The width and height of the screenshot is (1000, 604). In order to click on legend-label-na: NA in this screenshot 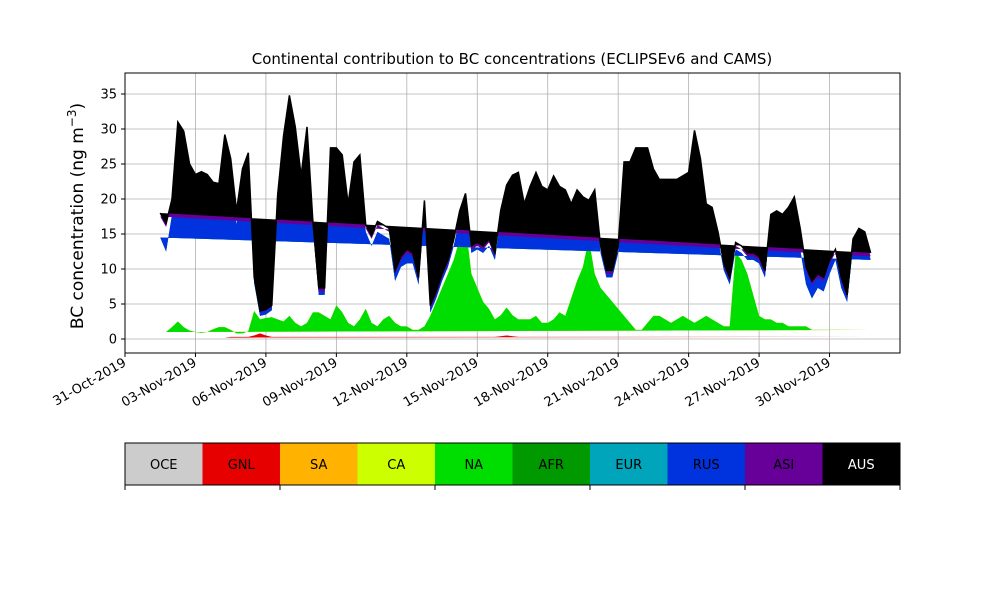, I will do `click(473, 465)`.